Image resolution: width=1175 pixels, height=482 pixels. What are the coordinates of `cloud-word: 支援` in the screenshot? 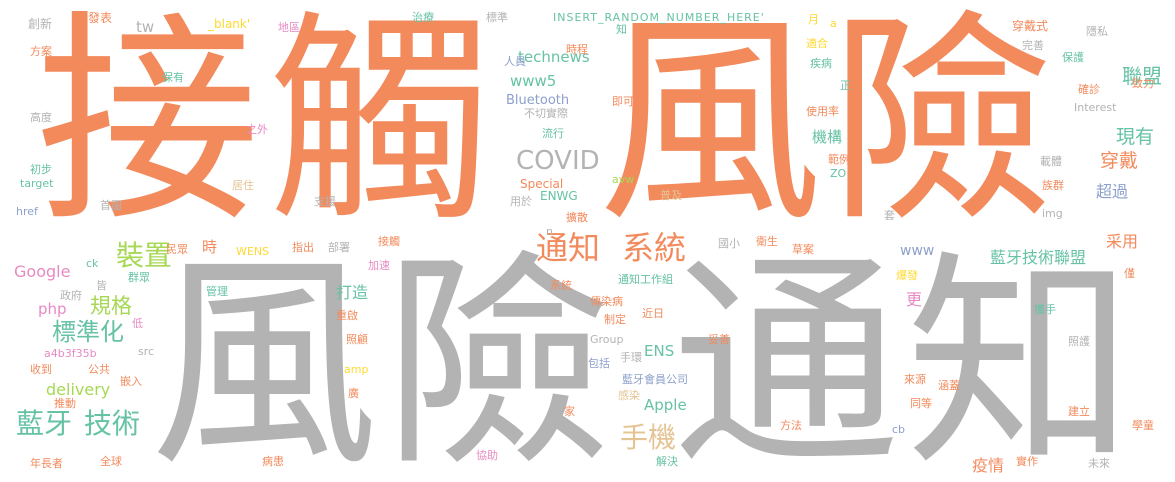 It's located at (325, 201).